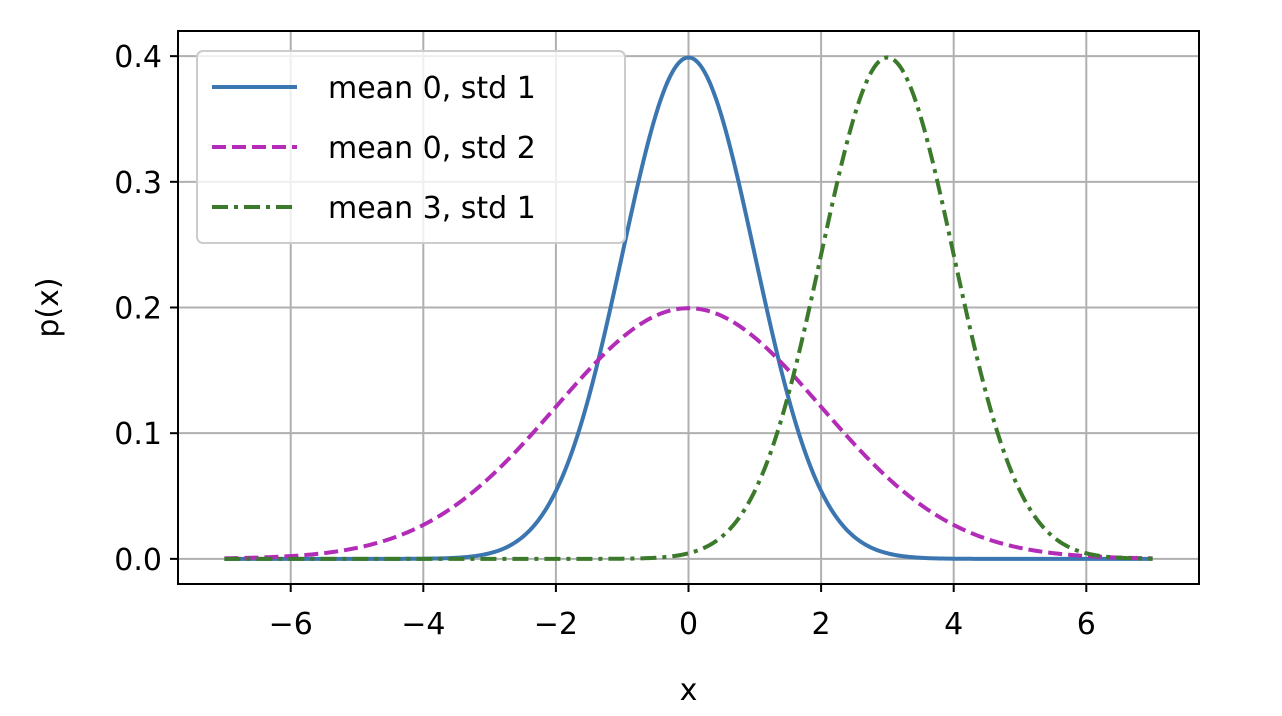 The width and height of the screenshot is (1282, 716). Describe the element at coordinates (423, 624) in the screenshot. I see `x-tick-label: −4` at that location.